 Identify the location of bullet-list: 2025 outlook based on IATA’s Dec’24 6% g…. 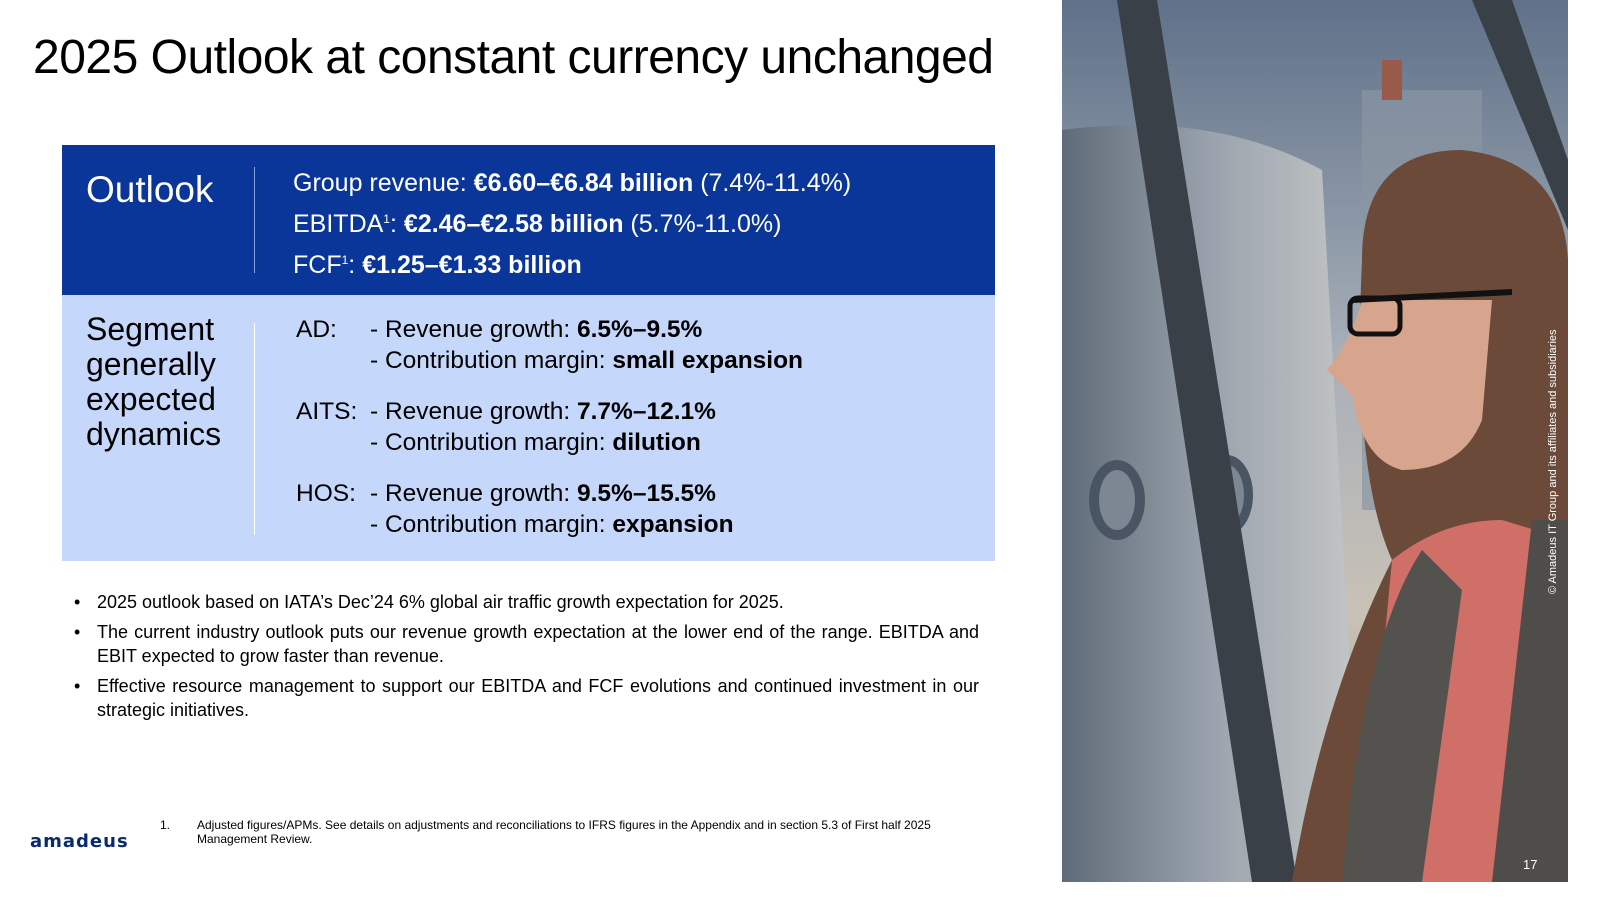
(526, 659).